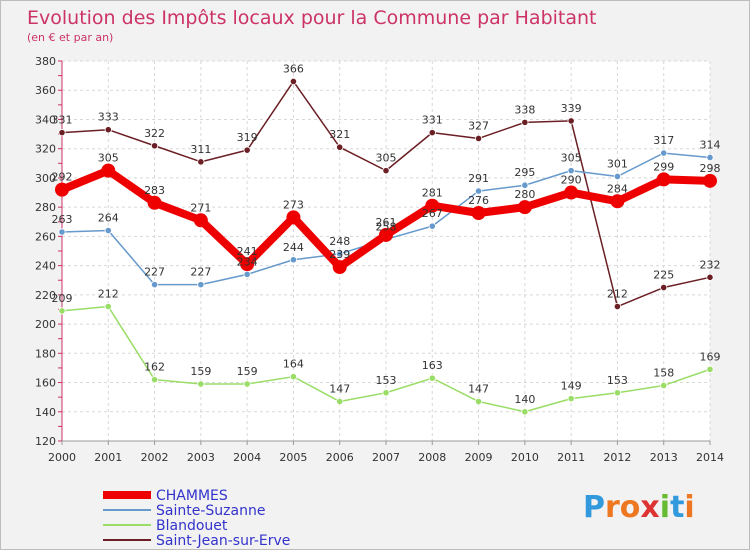 The image size is (750, 550). Describe the element at coordinates (247, 137) in the screenshot. I see `data-label-saint-jean-sur-erve: 319` at that location.